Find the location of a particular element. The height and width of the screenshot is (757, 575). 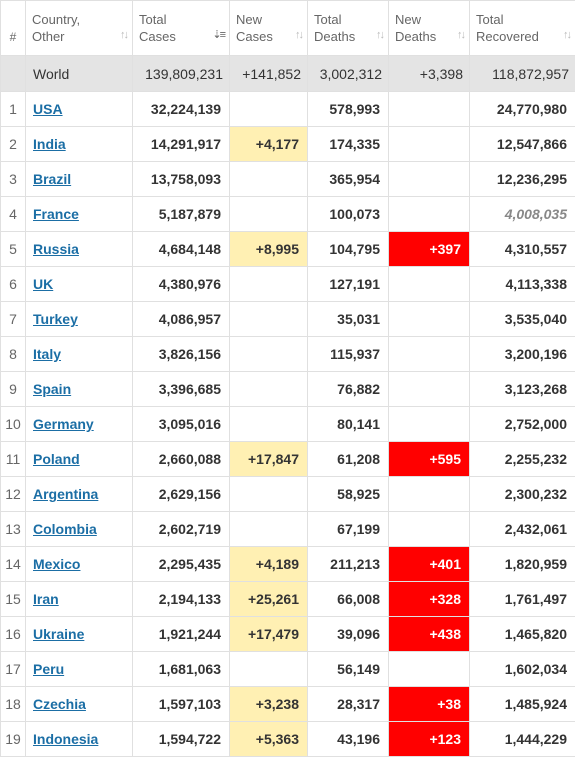

country-header: Country,Other ↑↓ is located at coordinates (79, 28).